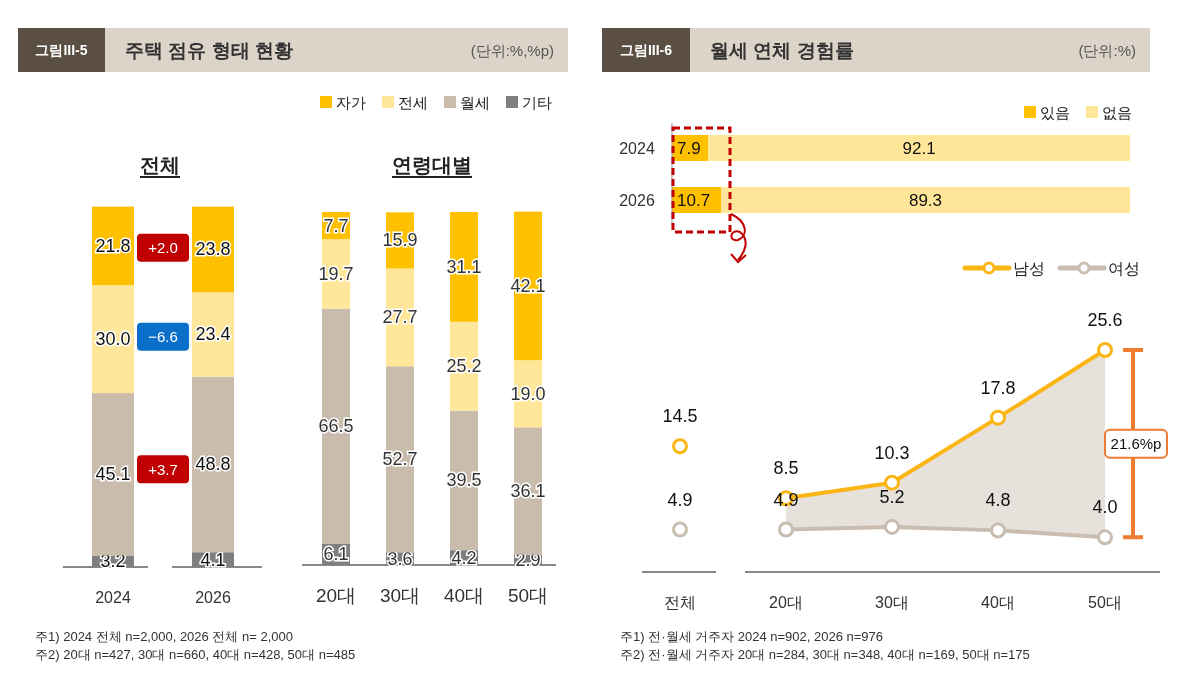  I want to click on data-label: 4.1, so click(213, 559).